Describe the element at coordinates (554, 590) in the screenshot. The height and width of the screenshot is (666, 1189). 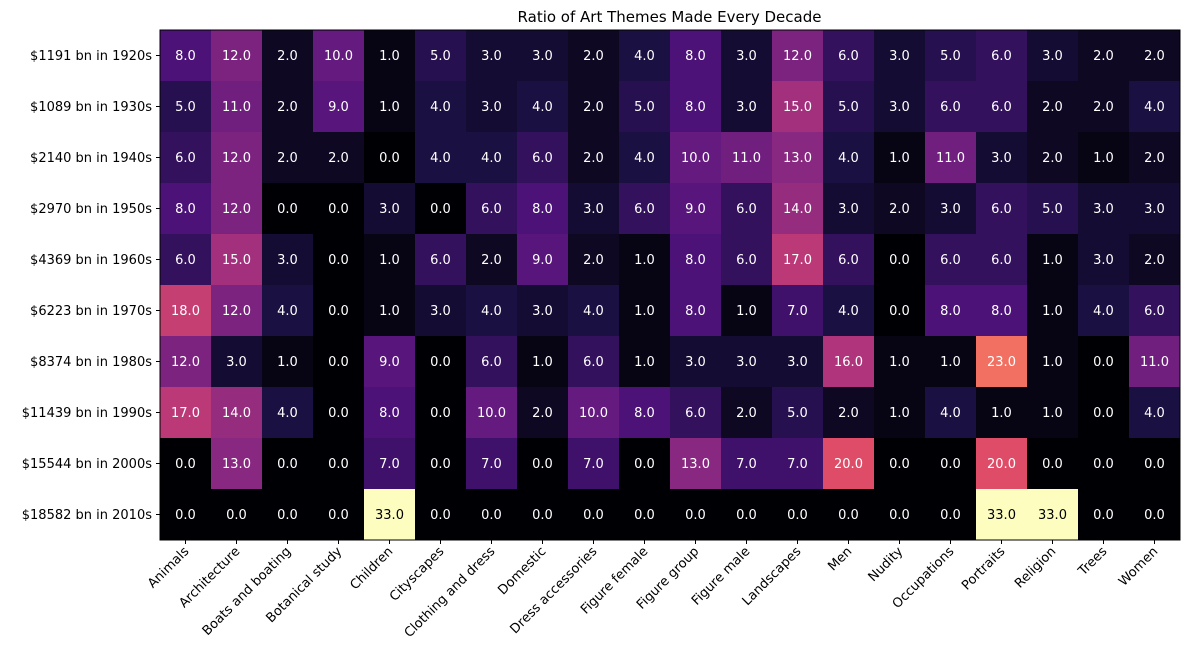
I see `x-tick-label: Dress accessories` at that location.